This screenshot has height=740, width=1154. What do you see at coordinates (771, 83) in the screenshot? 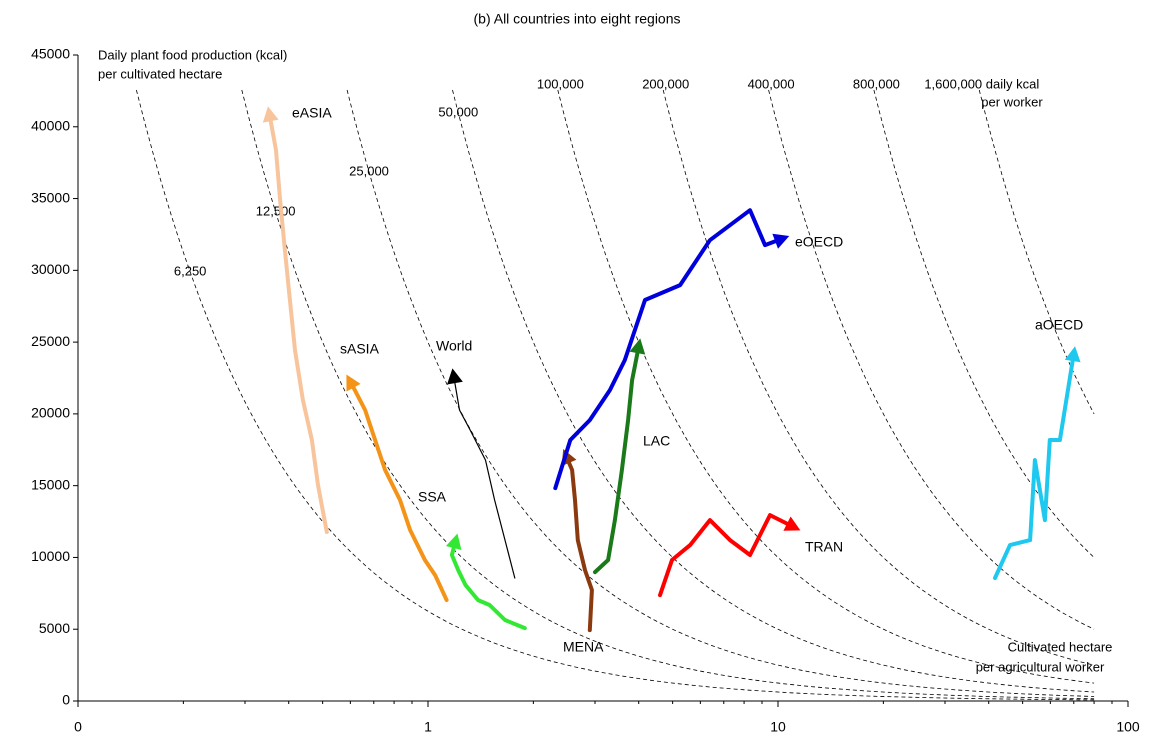
I see `isoline-label: 400,000` at bounding box center [771, 83].